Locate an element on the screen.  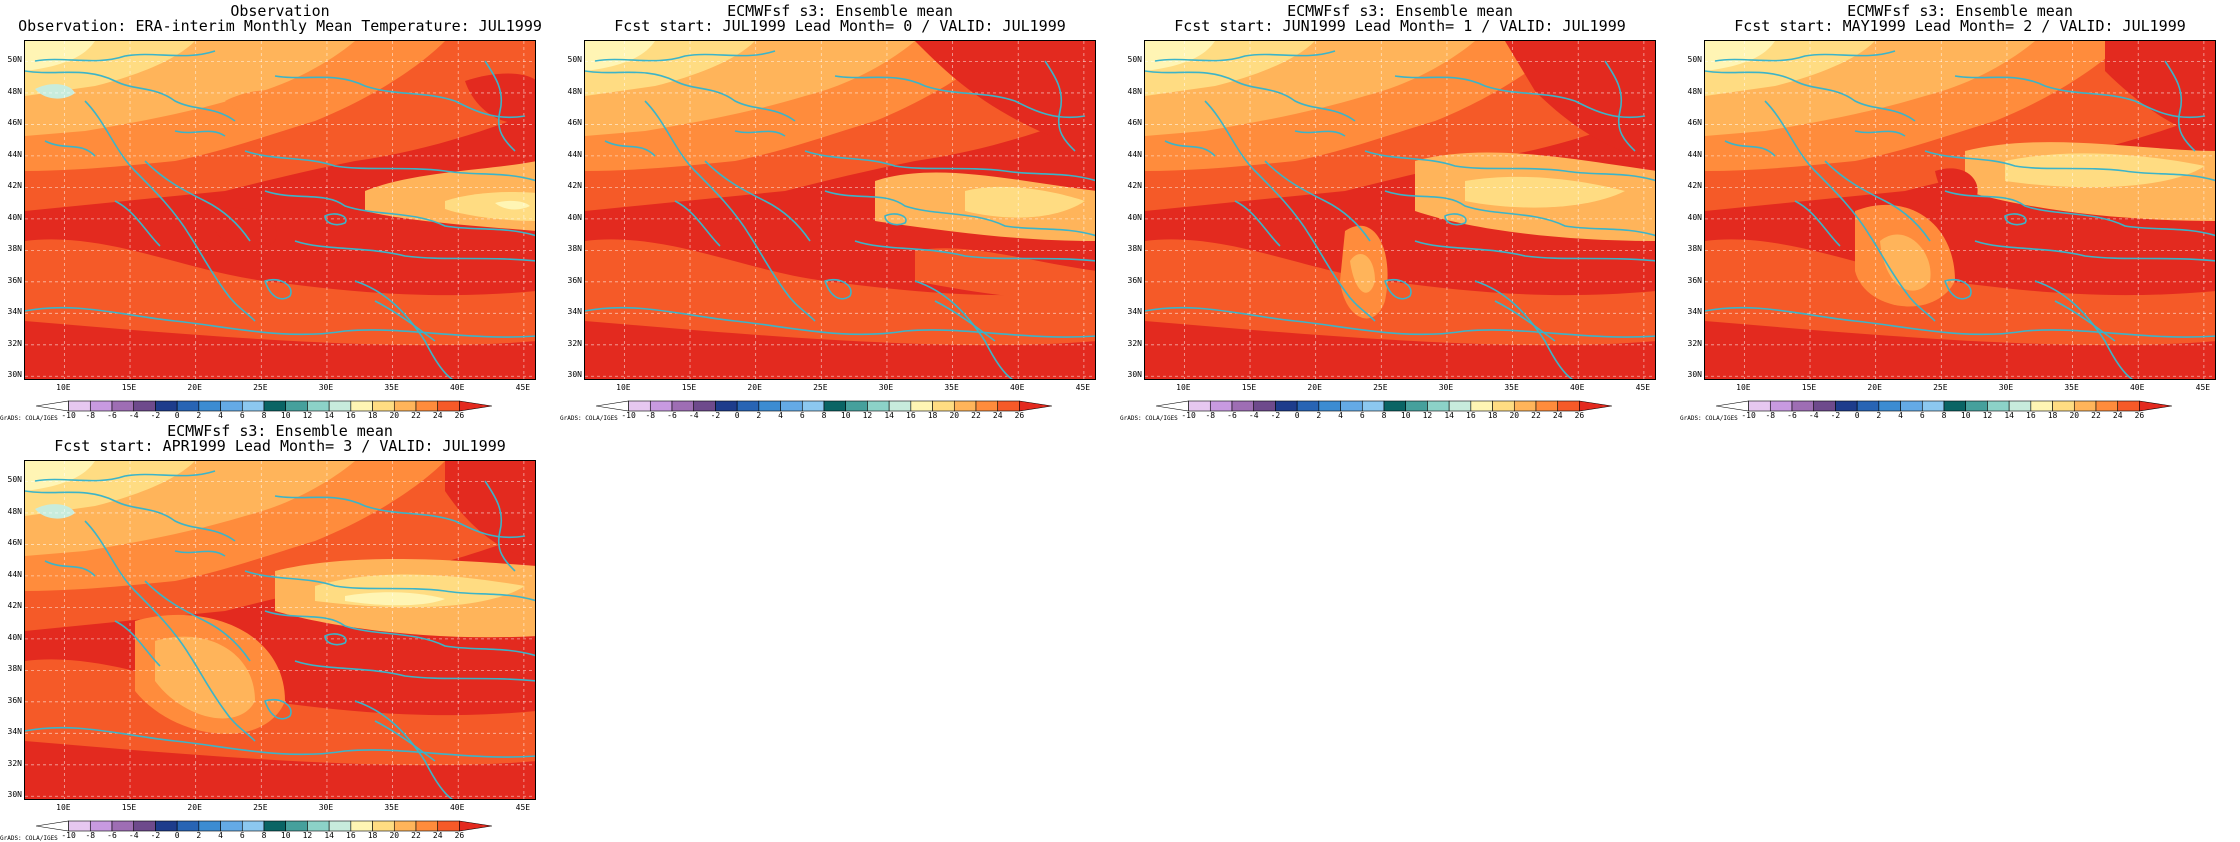
lon-tick-label: 10E is located at coordinates (623, 387).